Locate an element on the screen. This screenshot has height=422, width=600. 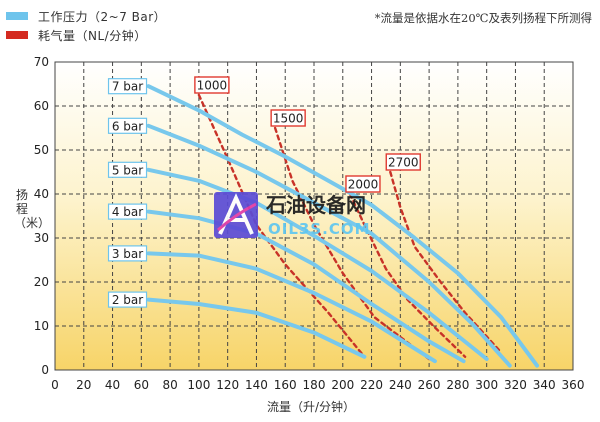
x-tick-label: 160 is located at coordinates (285, 385).